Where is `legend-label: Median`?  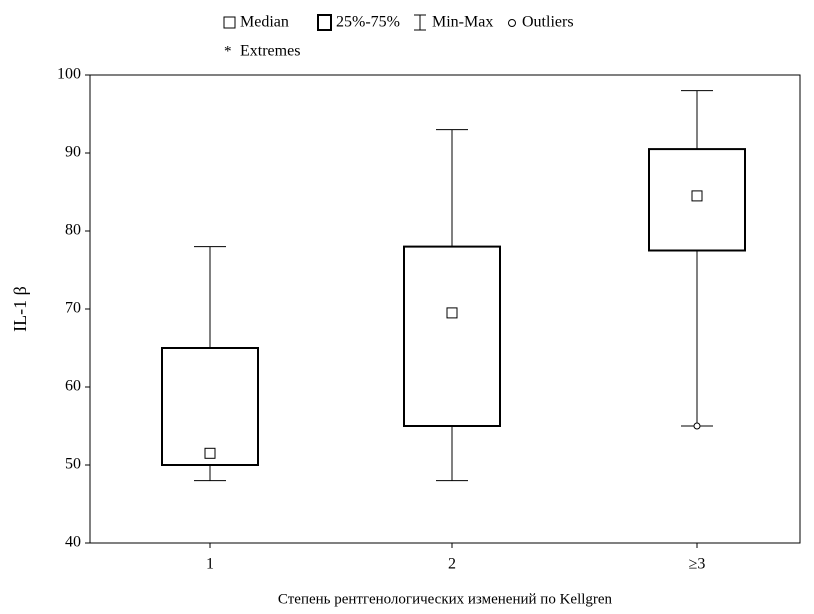
legend-label: Median is located at coordinates (264, 22).